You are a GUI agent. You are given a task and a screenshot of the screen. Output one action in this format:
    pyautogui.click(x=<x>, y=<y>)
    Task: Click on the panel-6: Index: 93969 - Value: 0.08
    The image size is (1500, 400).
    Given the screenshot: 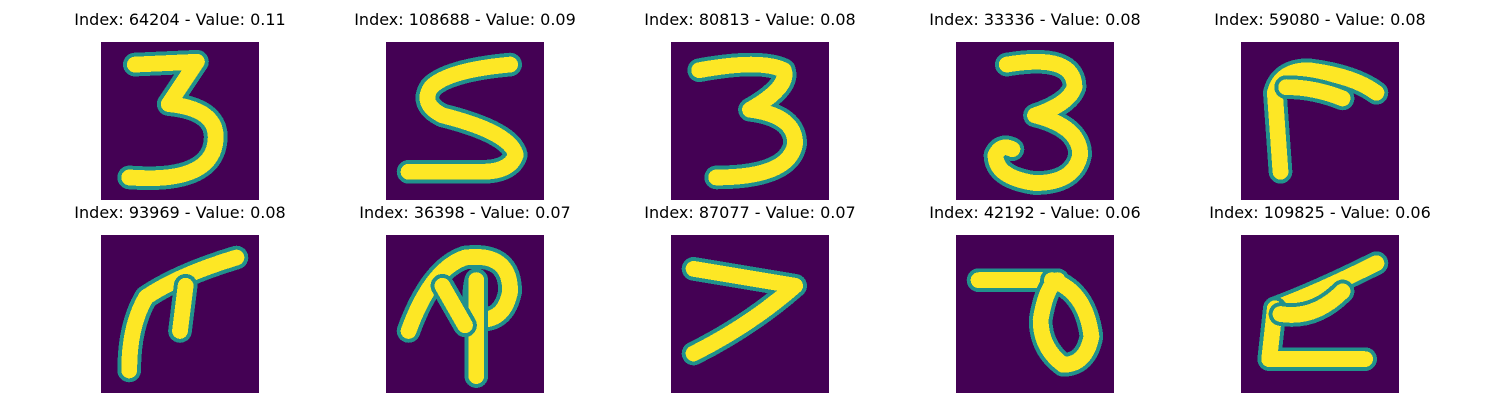 What is the action you would take?
    pyautogui.click(x=180, y=297)
    